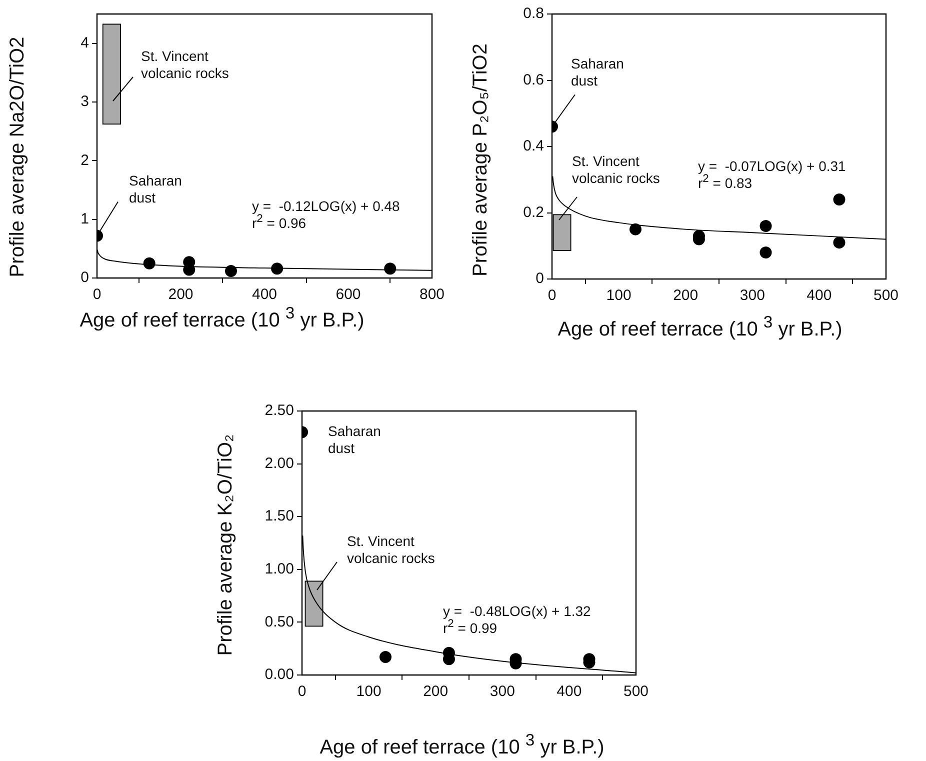 The image size is (926, 761). Describe the element at coordinates (84, 160) in the screenshot. I see `y-tick-label: 2` at that location.